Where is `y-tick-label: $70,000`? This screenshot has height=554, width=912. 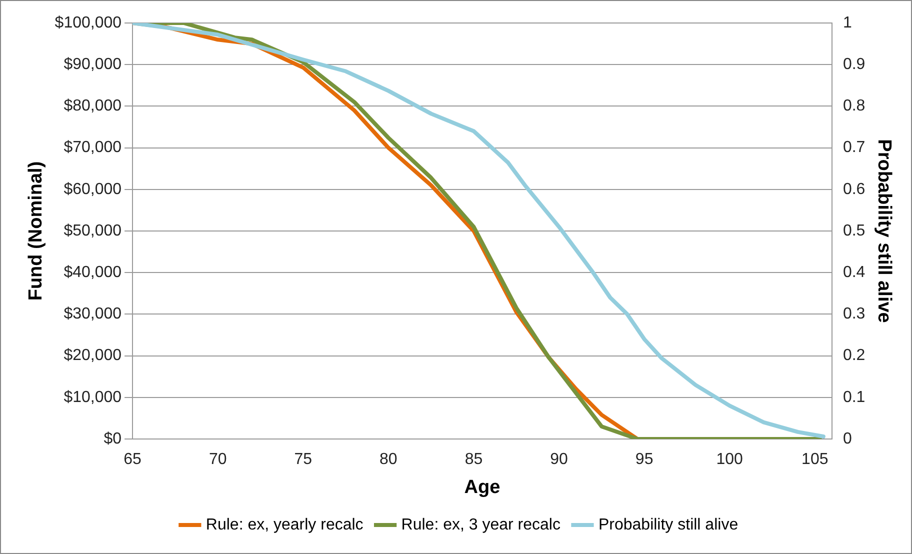 y-tick-label: $70,000 is located at coordinates (93, 147).